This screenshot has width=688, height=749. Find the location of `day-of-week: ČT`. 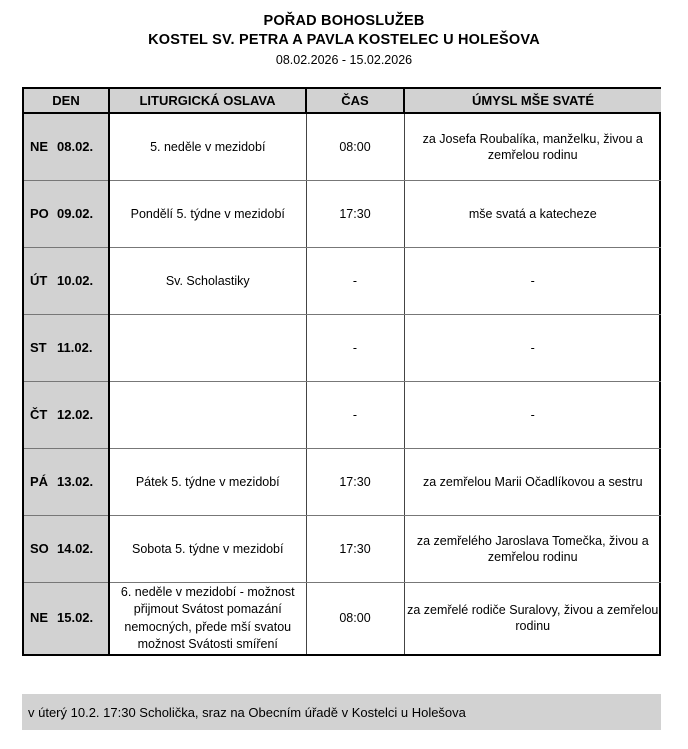

day-of-week: ČT is located at coordinates (39, 414).